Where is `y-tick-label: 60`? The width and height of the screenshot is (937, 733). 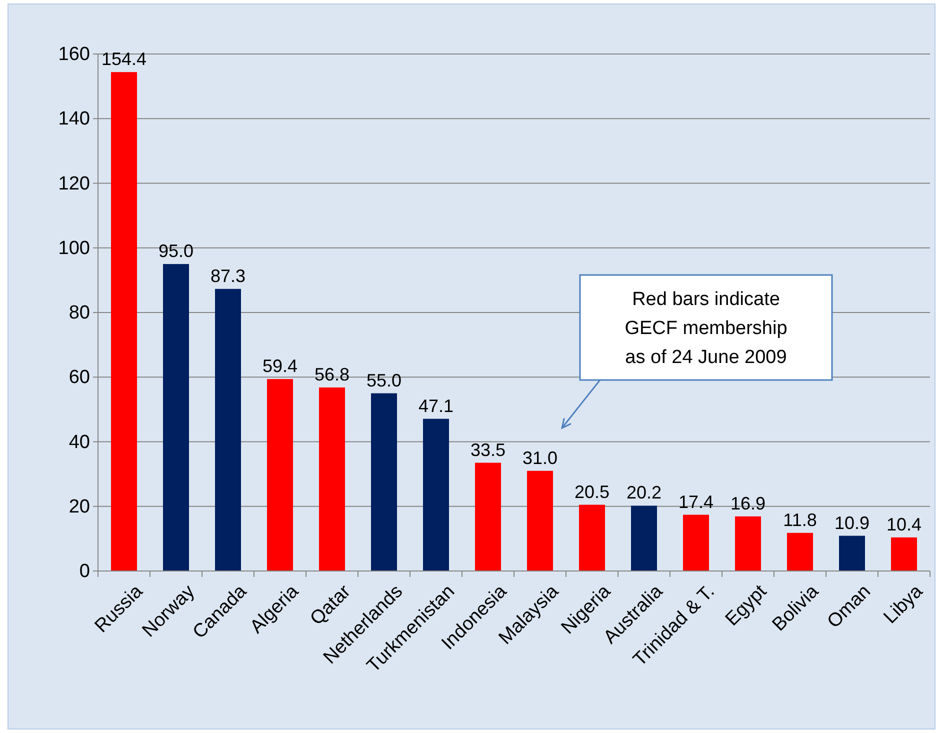 y-tick-label: 60 is located at coordinates (79, 377).